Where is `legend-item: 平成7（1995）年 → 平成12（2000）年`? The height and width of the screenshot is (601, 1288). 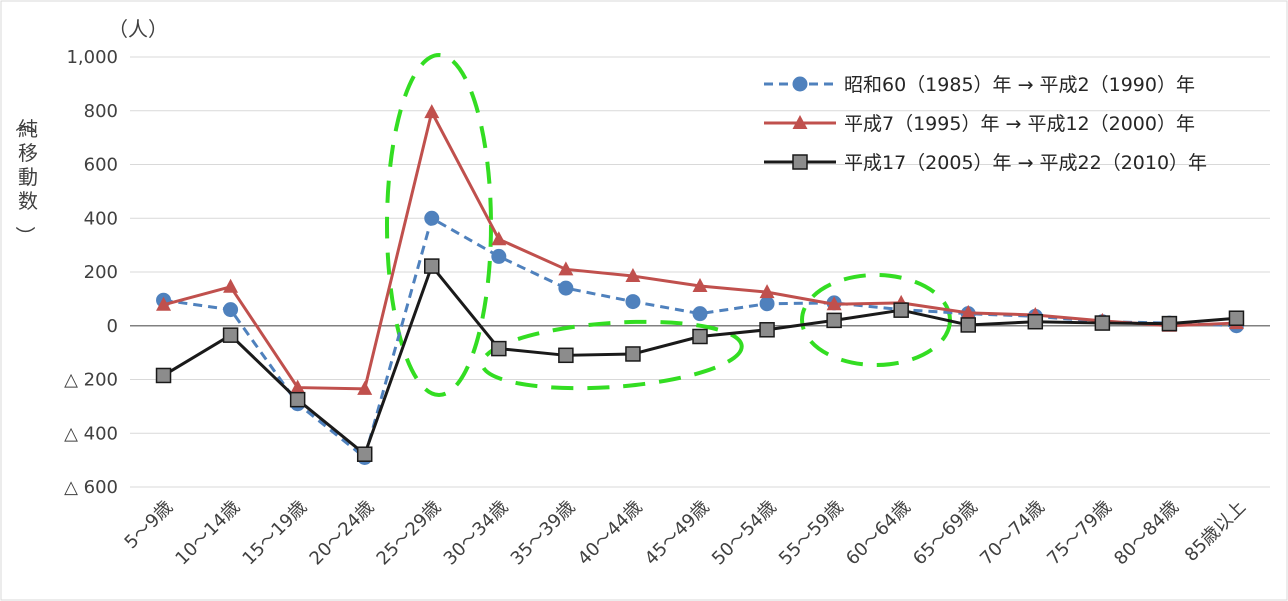 legend-item: 平成7（1995）年 → 平成12（2000）年 is located at coordinates (979, 124).